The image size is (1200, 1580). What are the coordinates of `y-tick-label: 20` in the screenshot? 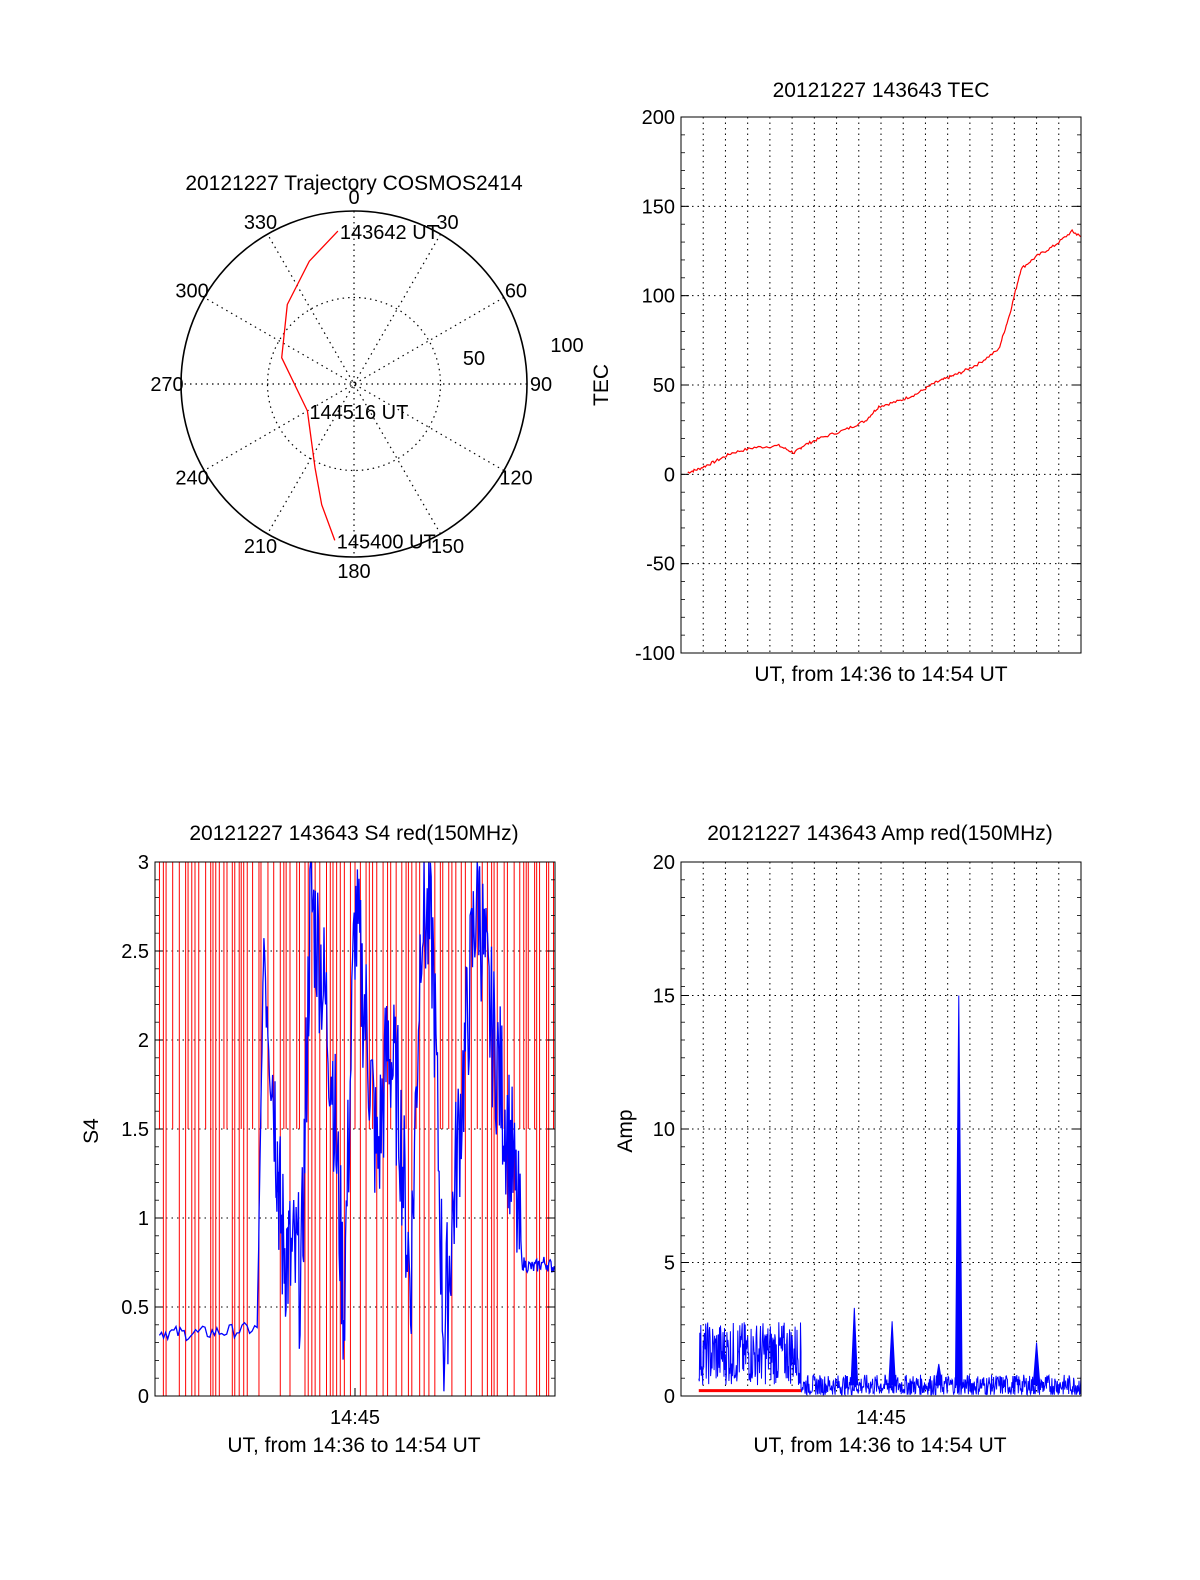 It's located at (664, 863).